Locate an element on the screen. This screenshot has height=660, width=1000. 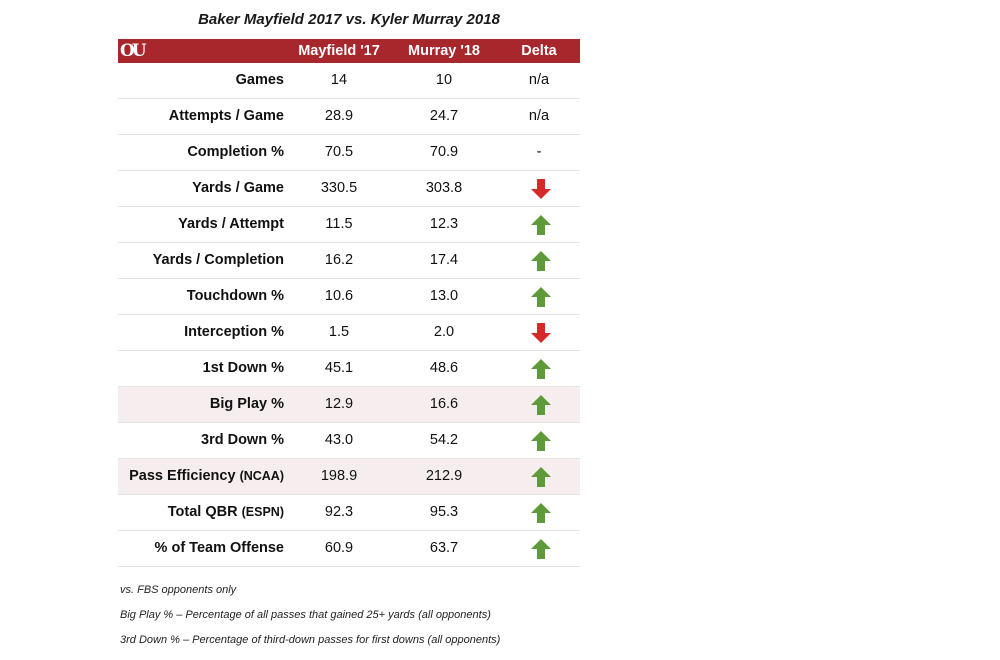
row-label-source: (NCAA) is located at coordinates (261, 476).